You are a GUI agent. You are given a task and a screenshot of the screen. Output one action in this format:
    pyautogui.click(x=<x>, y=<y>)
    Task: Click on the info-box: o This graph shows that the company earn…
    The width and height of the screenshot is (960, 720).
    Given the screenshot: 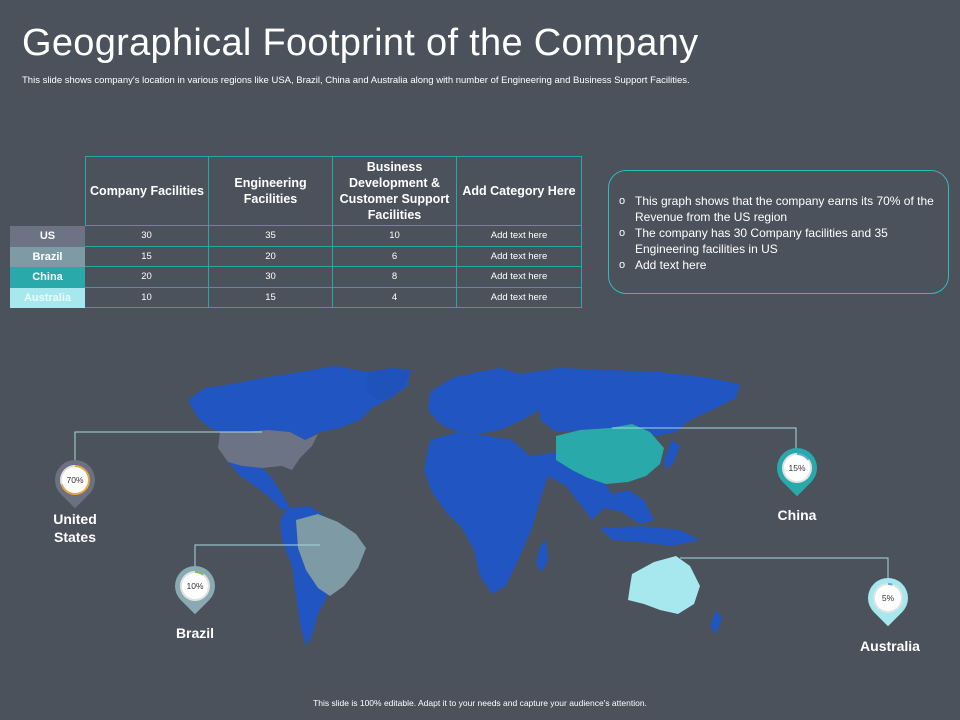 What is the action you would take?
    pyautogui.click(x=778, y=232)
    